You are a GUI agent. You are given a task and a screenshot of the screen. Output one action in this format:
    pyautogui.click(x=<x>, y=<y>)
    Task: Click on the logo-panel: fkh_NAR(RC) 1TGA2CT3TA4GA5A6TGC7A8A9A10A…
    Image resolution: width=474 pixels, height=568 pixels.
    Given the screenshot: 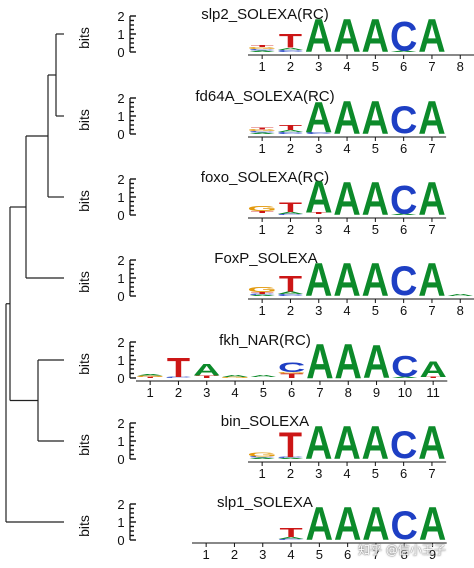 What is the action you would take?
    pyautogui.click(x=291, y=366)
    